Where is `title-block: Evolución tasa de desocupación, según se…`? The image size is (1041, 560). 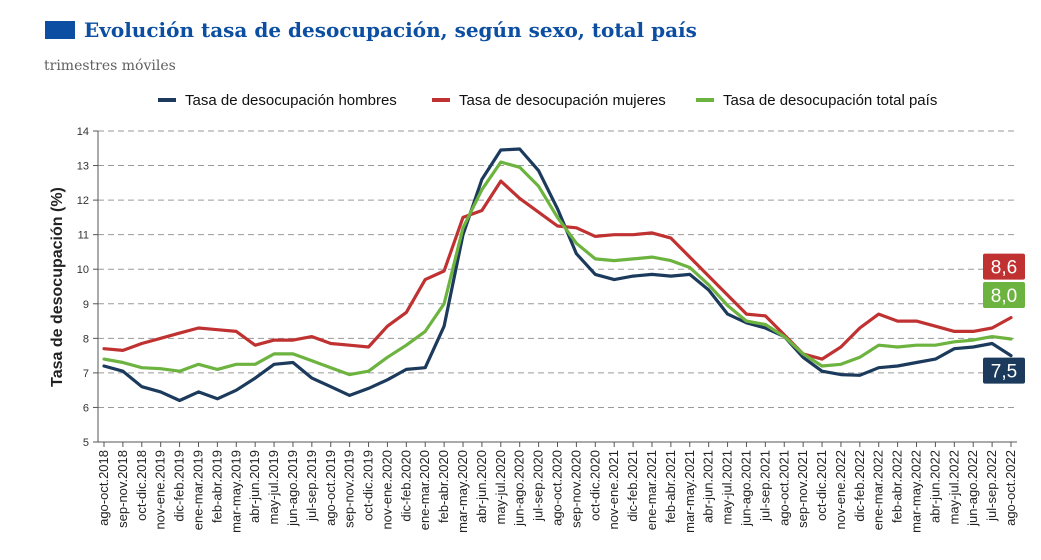 title-block: Evolución tasa de desocupación, según se… is located at coordinates (371, 30).